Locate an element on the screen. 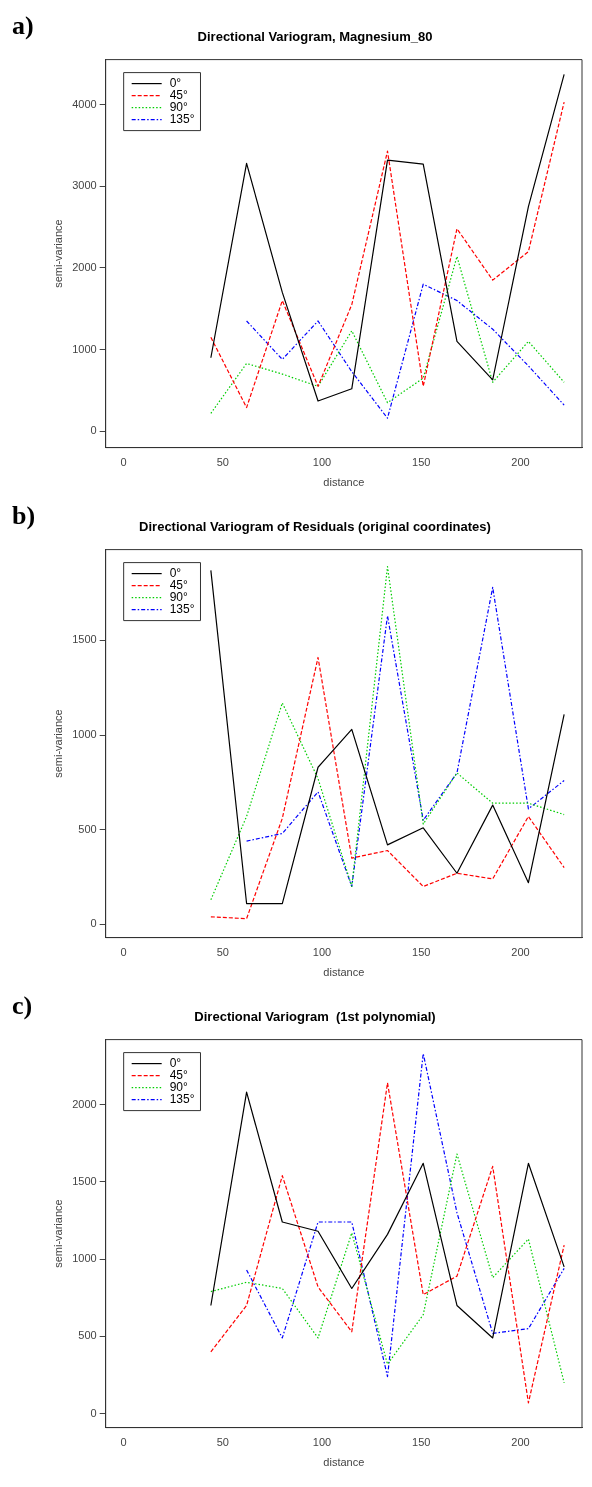  chart-title: Directional Variogram, Magnesium_80 is located at coordinates (315, 37).